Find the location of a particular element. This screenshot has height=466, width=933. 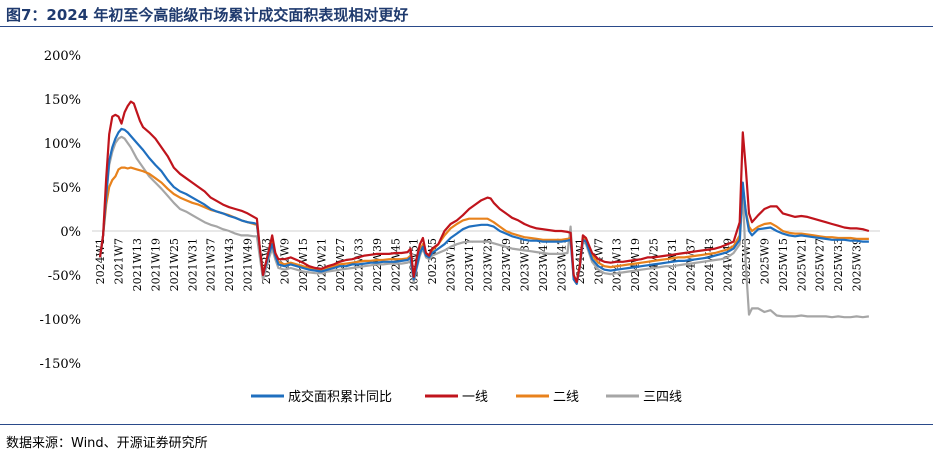

y-tick-label: 0% is located at coordinates (70, 232).